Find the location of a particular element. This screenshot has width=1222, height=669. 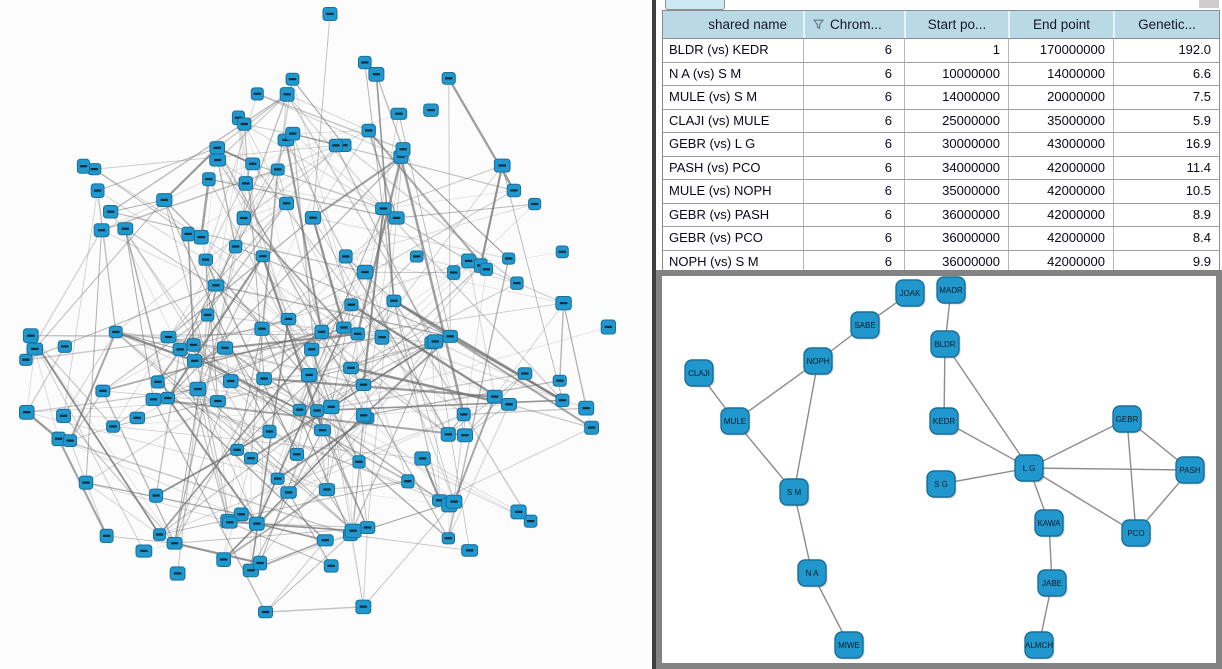

cell-chrom: 6 is located at coordinates (853, 214).